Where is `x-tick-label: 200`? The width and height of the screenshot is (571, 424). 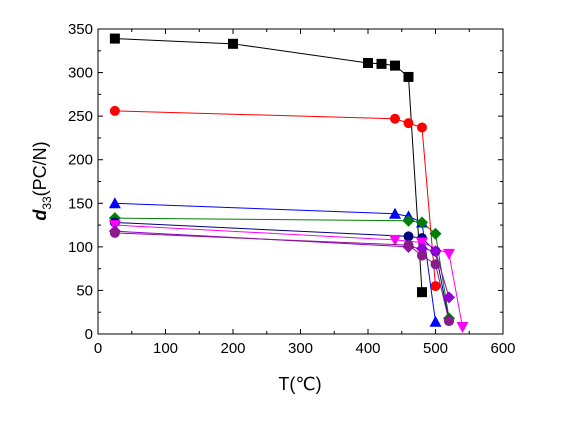 x-tick-label: 200 is located at coordinates (232, 348).